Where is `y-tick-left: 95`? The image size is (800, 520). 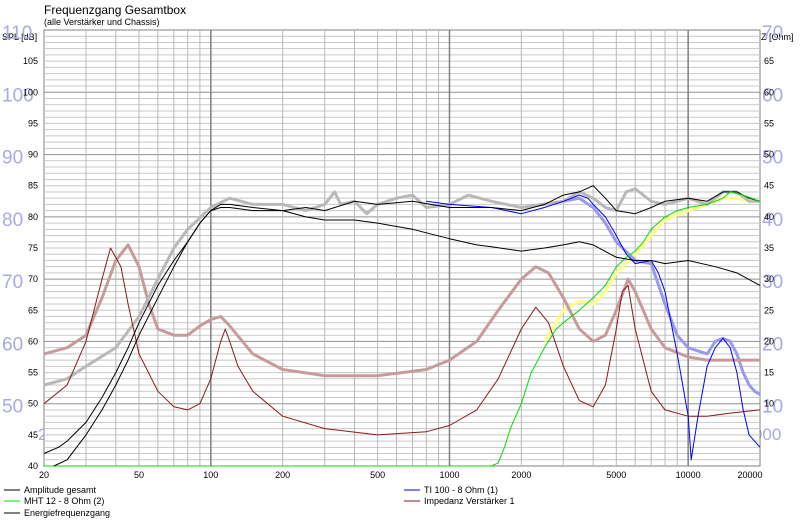 y-tick-left: 95 is located at coordinates (33, 123).